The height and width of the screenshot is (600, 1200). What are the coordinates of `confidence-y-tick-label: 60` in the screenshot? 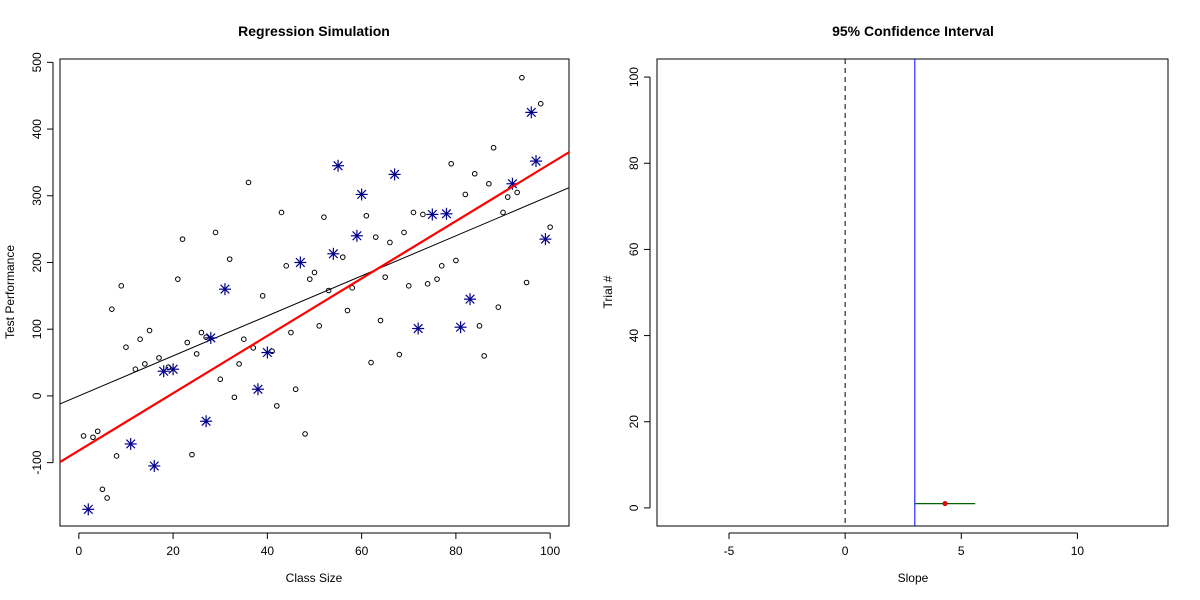 It's located at (634, 249).